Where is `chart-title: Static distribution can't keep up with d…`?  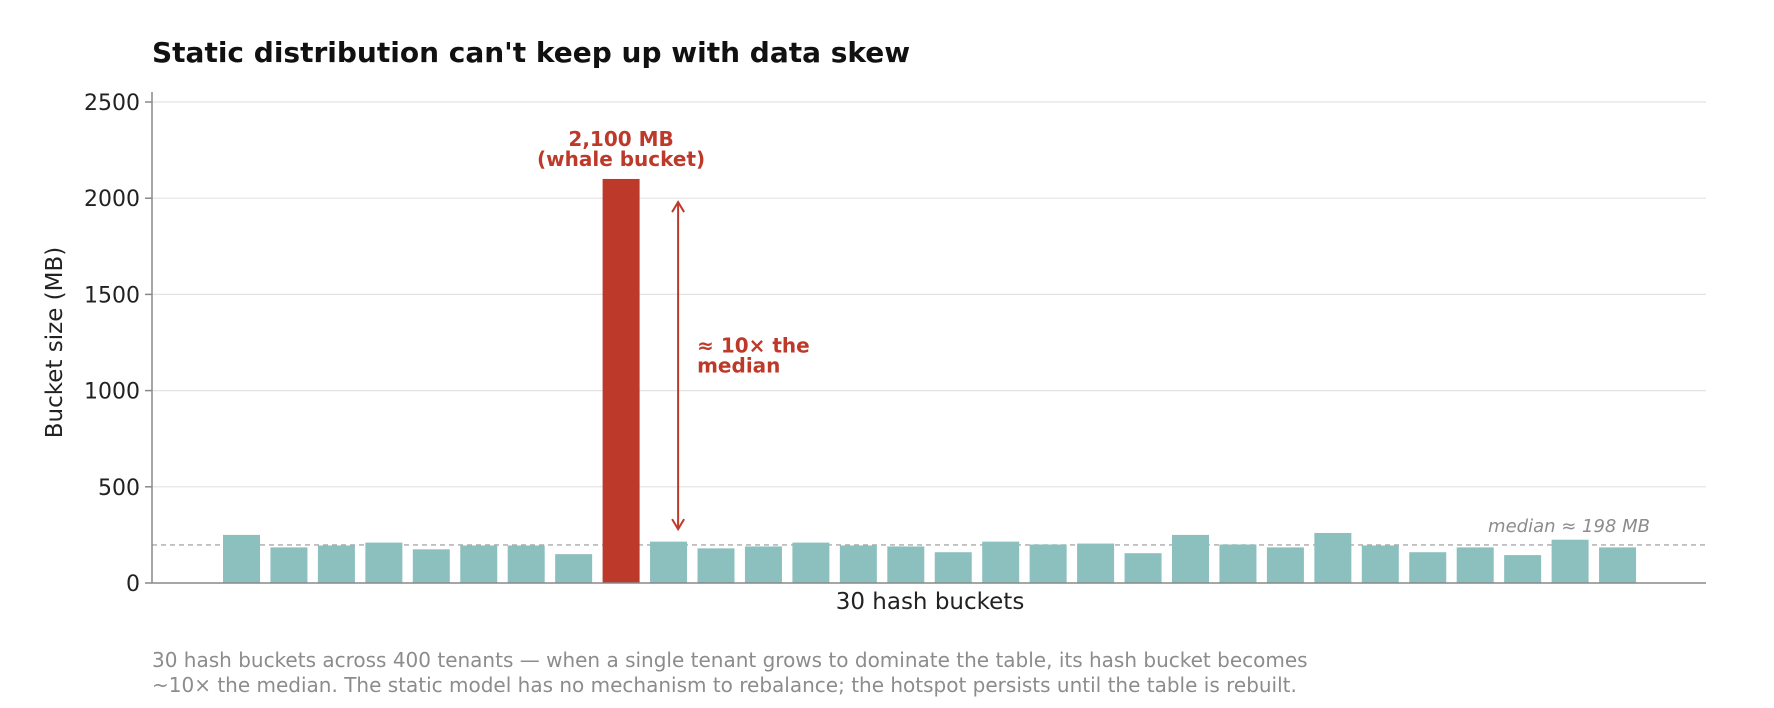
chart-title: Static distribution can't keep up with d… is located at coordinates (531, 52).